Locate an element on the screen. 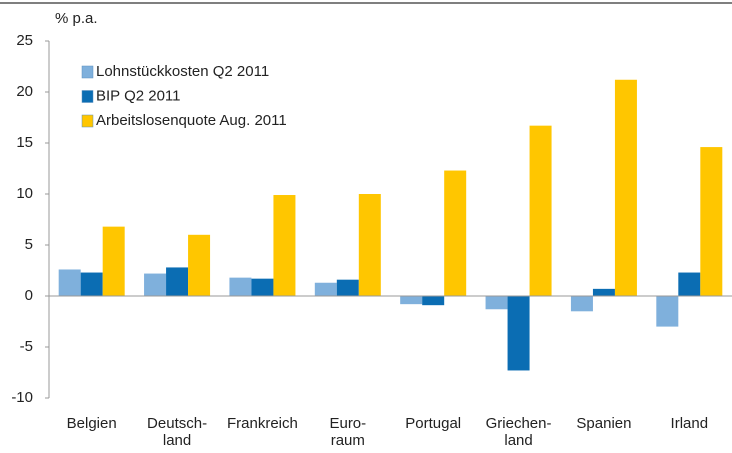  y-tick-label: 5 is located at coordinates (29, 244).